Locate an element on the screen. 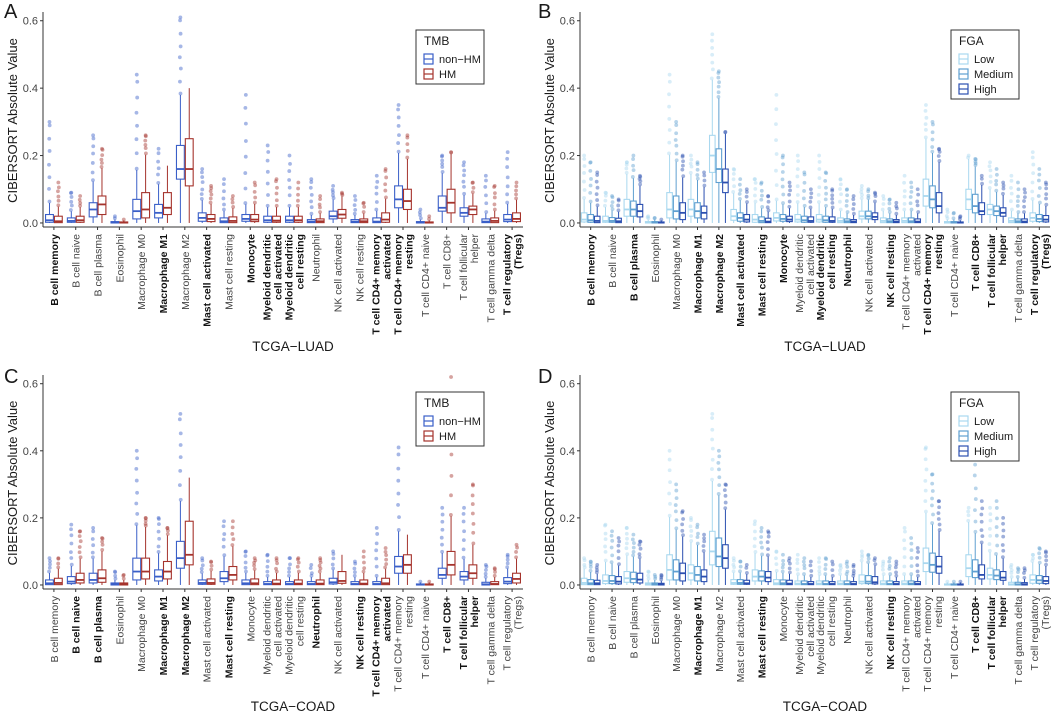  x-tick-label: Myeloid dendritic is located at coordinates (821, 277).